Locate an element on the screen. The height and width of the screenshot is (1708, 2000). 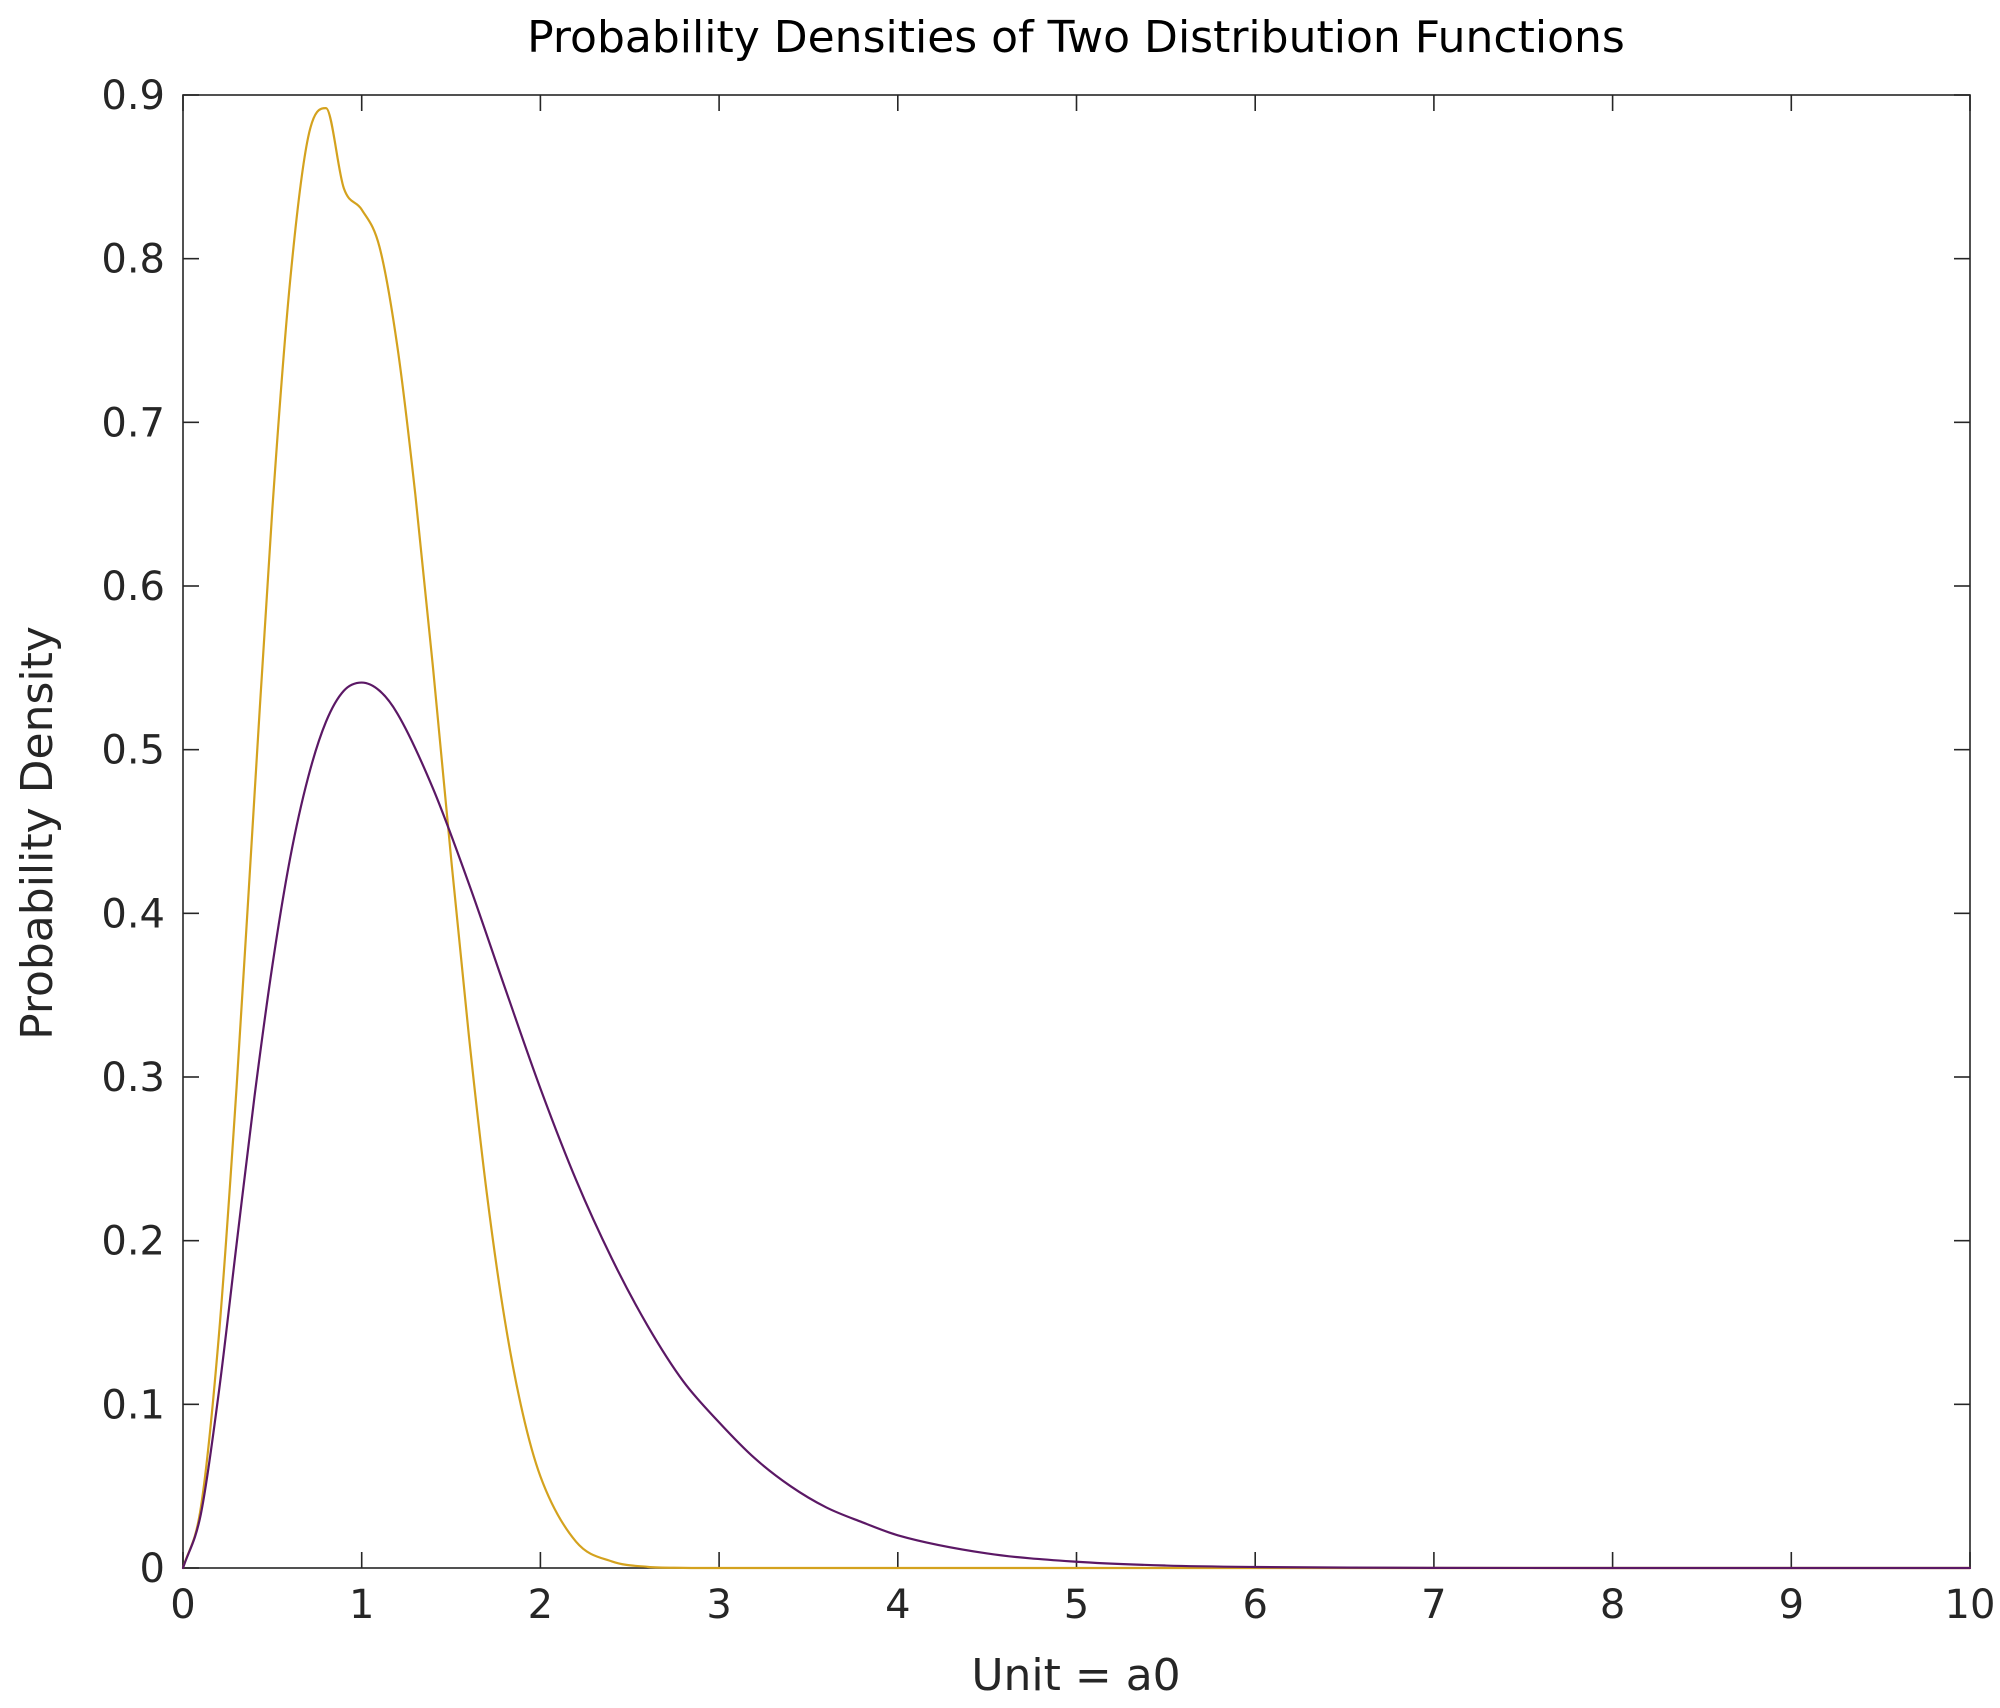
y-tick-label: 0.2 is located at coordinates (133, 1242).